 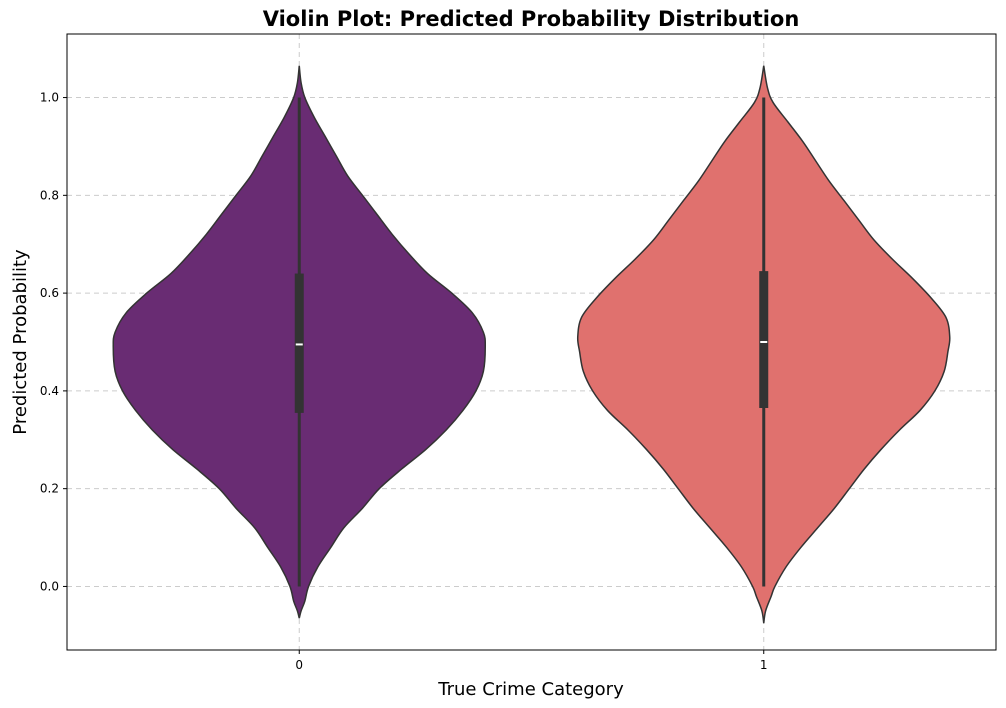 What do you see at coordinates (49, 293) in the screenshot?
I see `y-tick-label: 0.6` at bounding box center [49, 293].